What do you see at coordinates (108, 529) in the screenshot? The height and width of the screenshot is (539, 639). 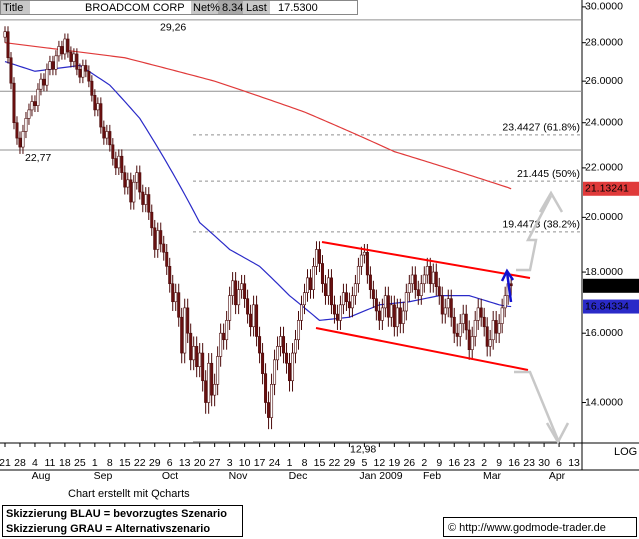 I see `note-gray: Skizzierung GRAU = Alternativszenario` at bounding box center [108, 529].